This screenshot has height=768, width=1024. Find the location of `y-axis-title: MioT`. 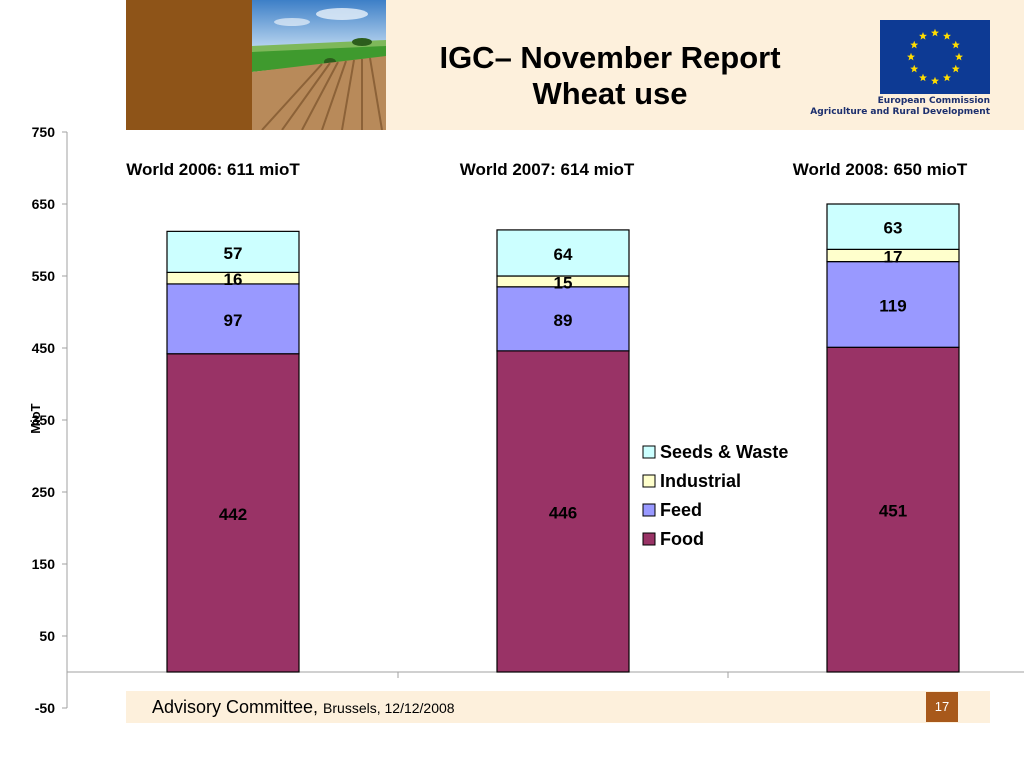

y-axis-title: MioT is located at coordinates (35, 418).